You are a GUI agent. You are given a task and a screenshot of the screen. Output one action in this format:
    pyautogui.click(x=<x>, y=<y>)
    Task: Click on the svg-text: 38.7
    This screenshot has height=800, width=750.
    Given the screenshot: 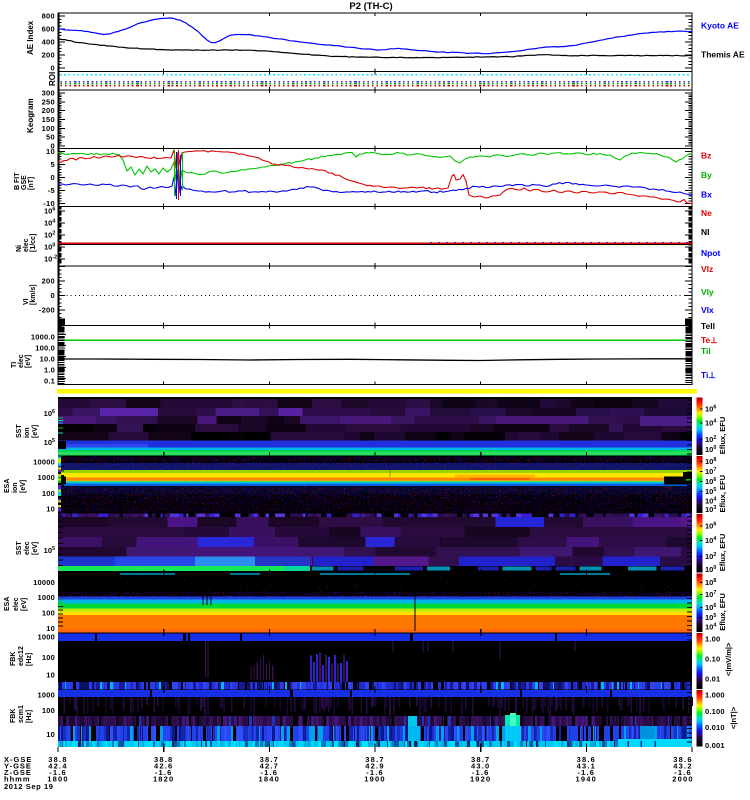 What is the action you would take?
    pyautogui.click(x=480, y=759)
    